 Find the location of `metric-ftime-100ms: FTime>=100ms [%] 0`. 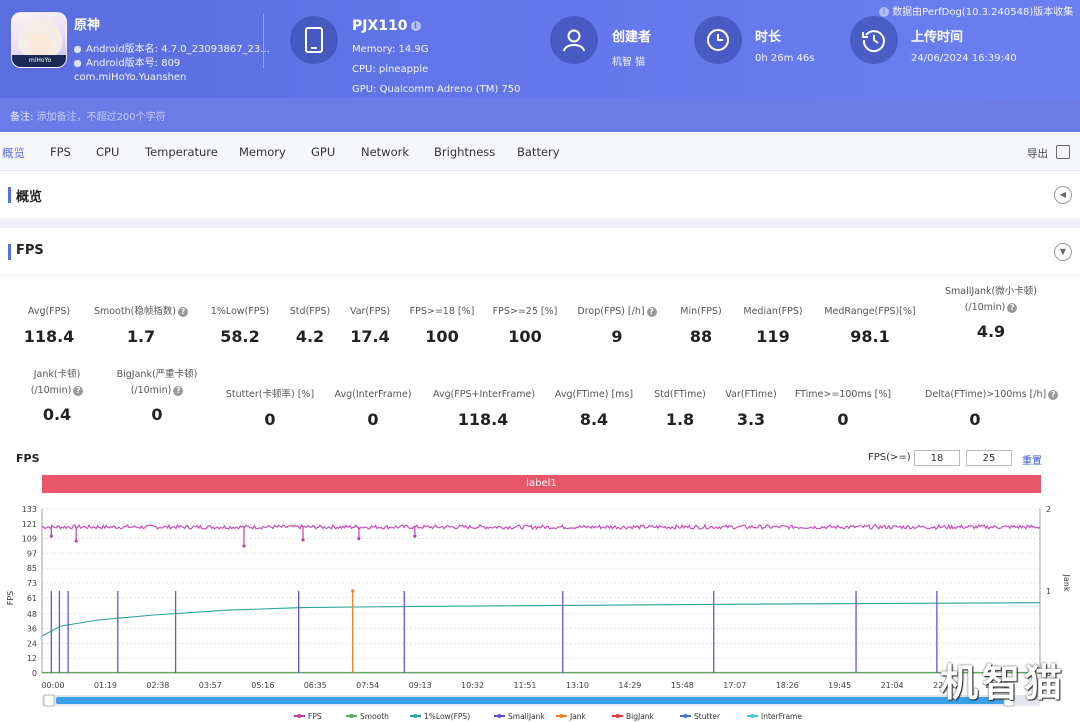

metric-ftime-100ms: FTime>=100ms [%] 0 is located at coordinates (843, 408).